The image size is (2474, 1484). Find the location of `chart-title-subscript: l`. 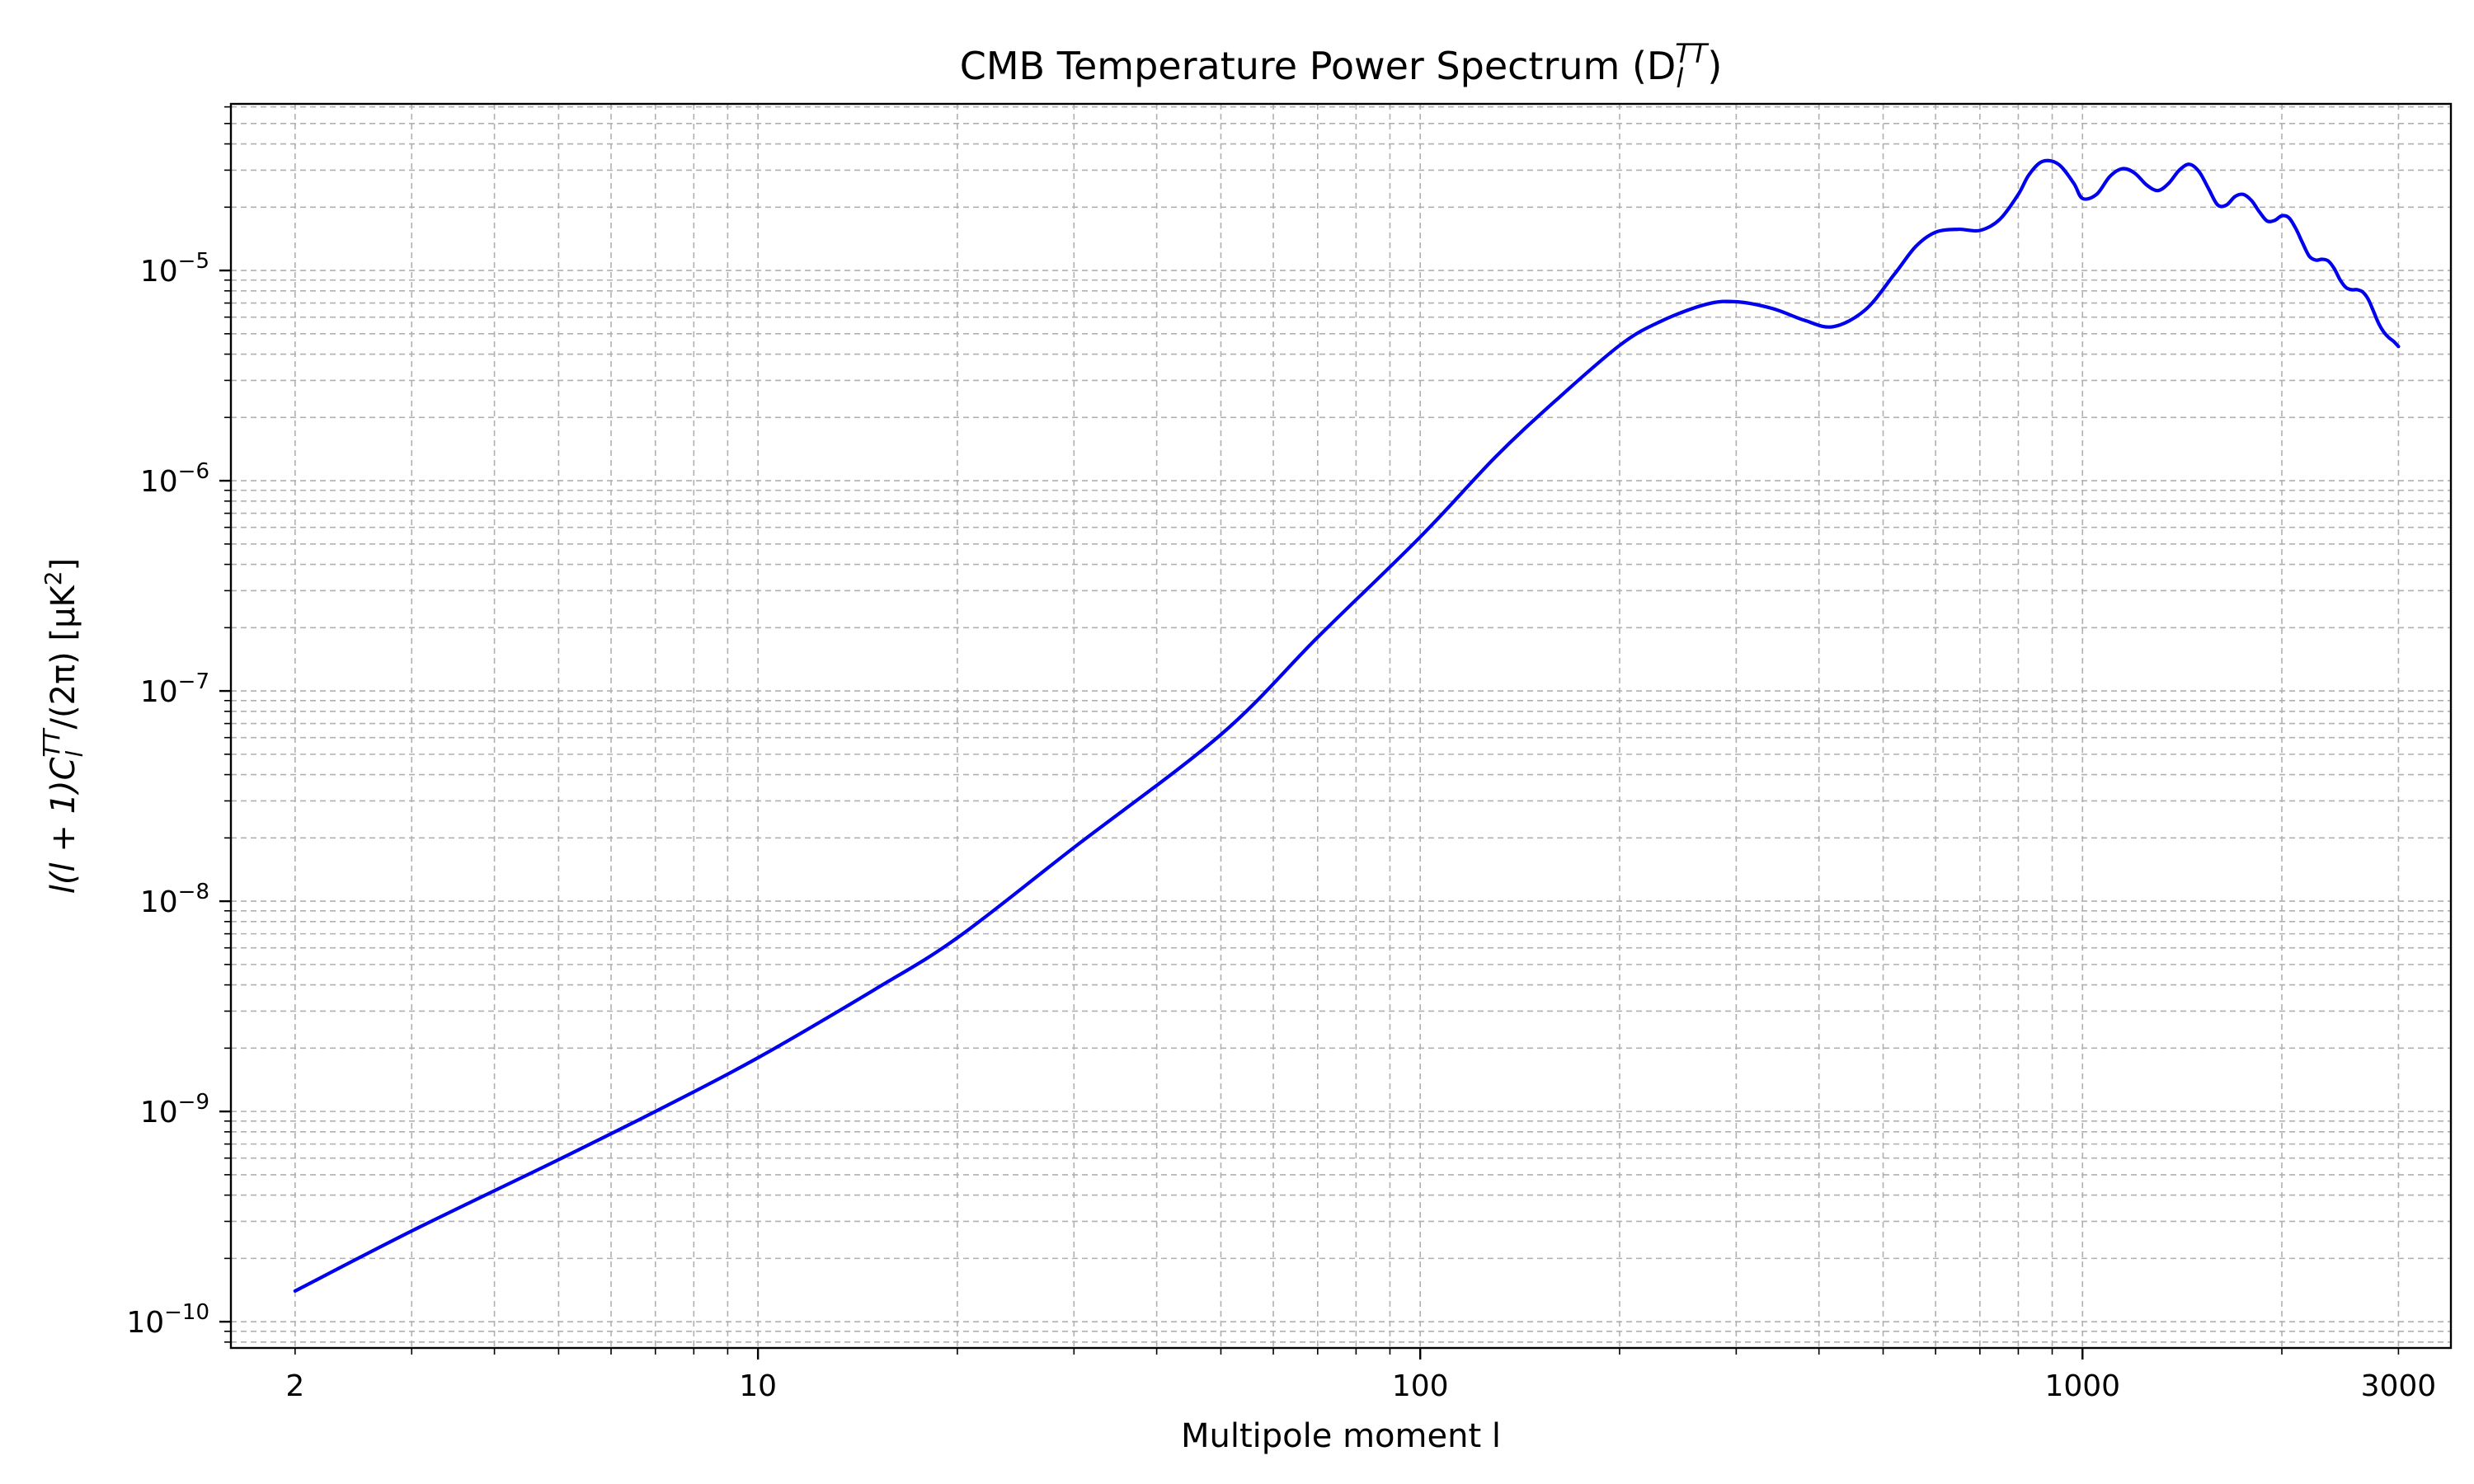

chart-title-subscript: l is located at coordinates (1679, 78).